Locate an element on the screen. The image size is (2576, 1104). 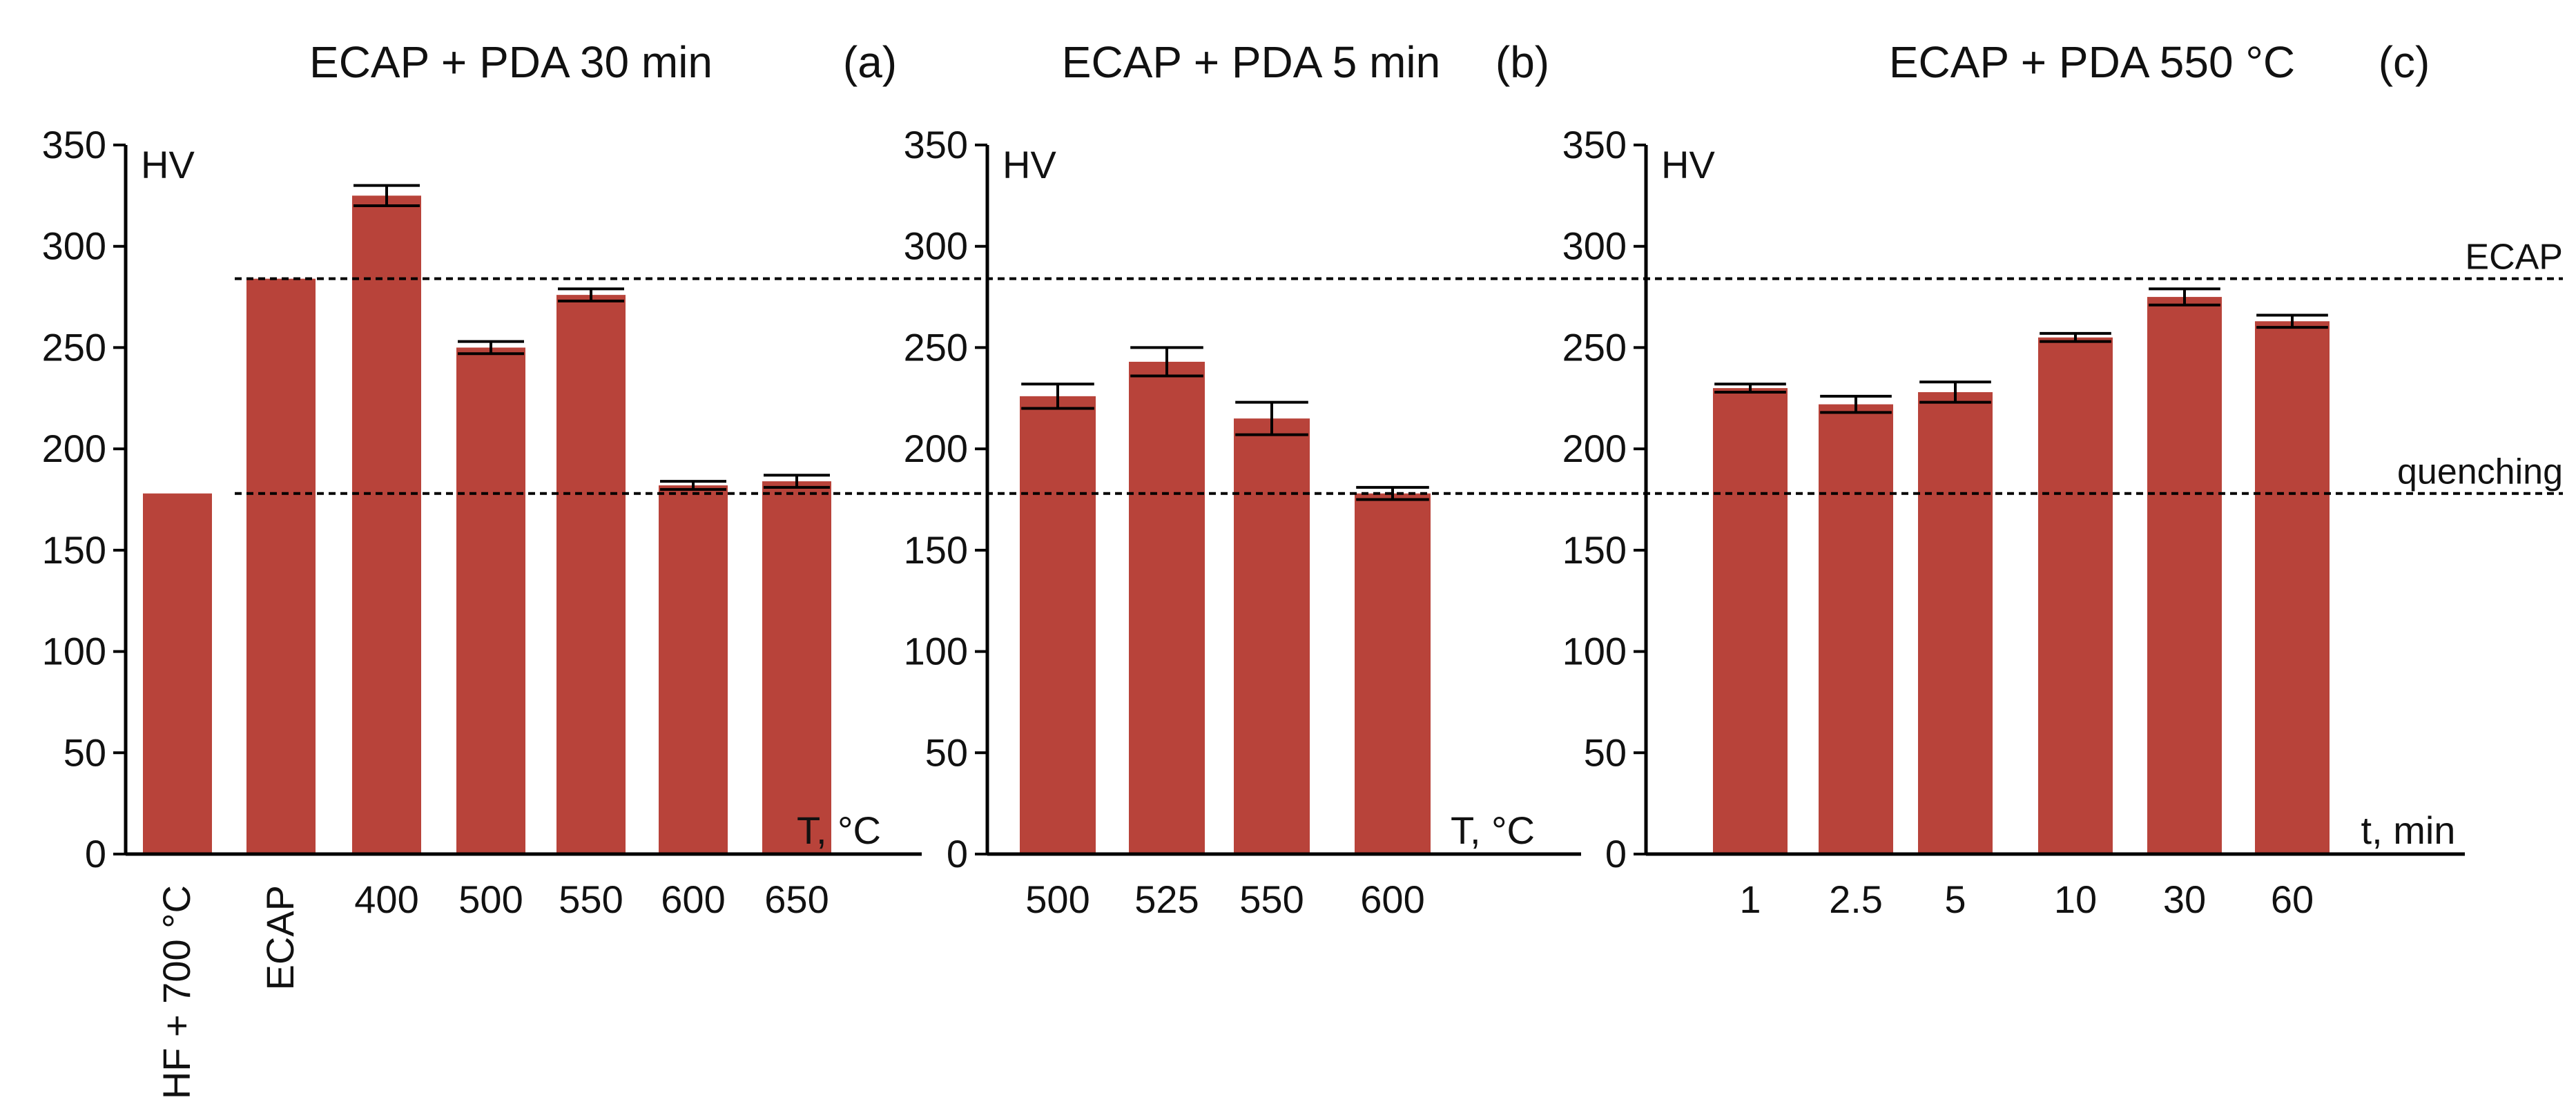
x-tick-label: 525 is located at coordinates (1166, 900).